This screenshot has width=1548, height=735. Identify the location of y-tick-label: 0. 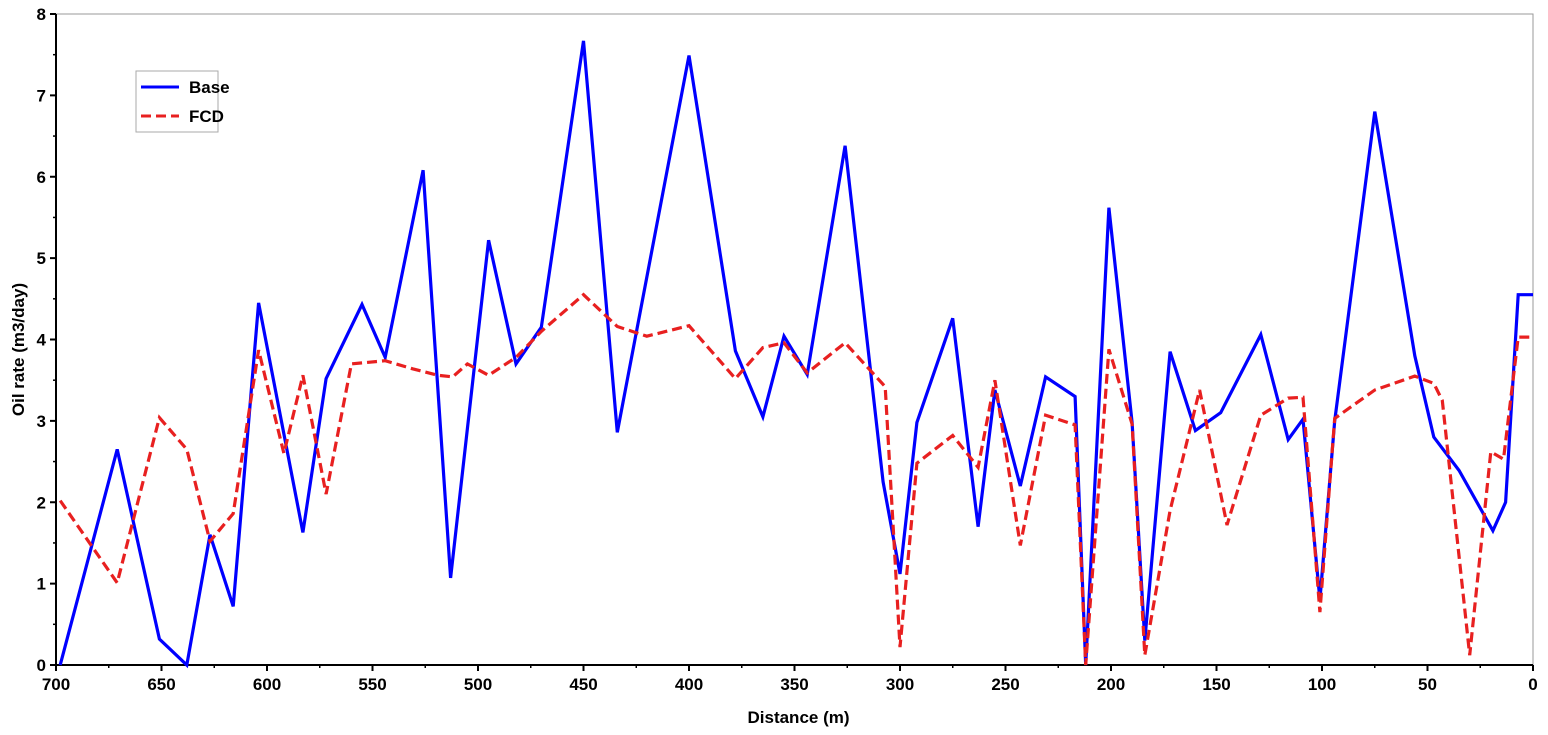
(41, 665).